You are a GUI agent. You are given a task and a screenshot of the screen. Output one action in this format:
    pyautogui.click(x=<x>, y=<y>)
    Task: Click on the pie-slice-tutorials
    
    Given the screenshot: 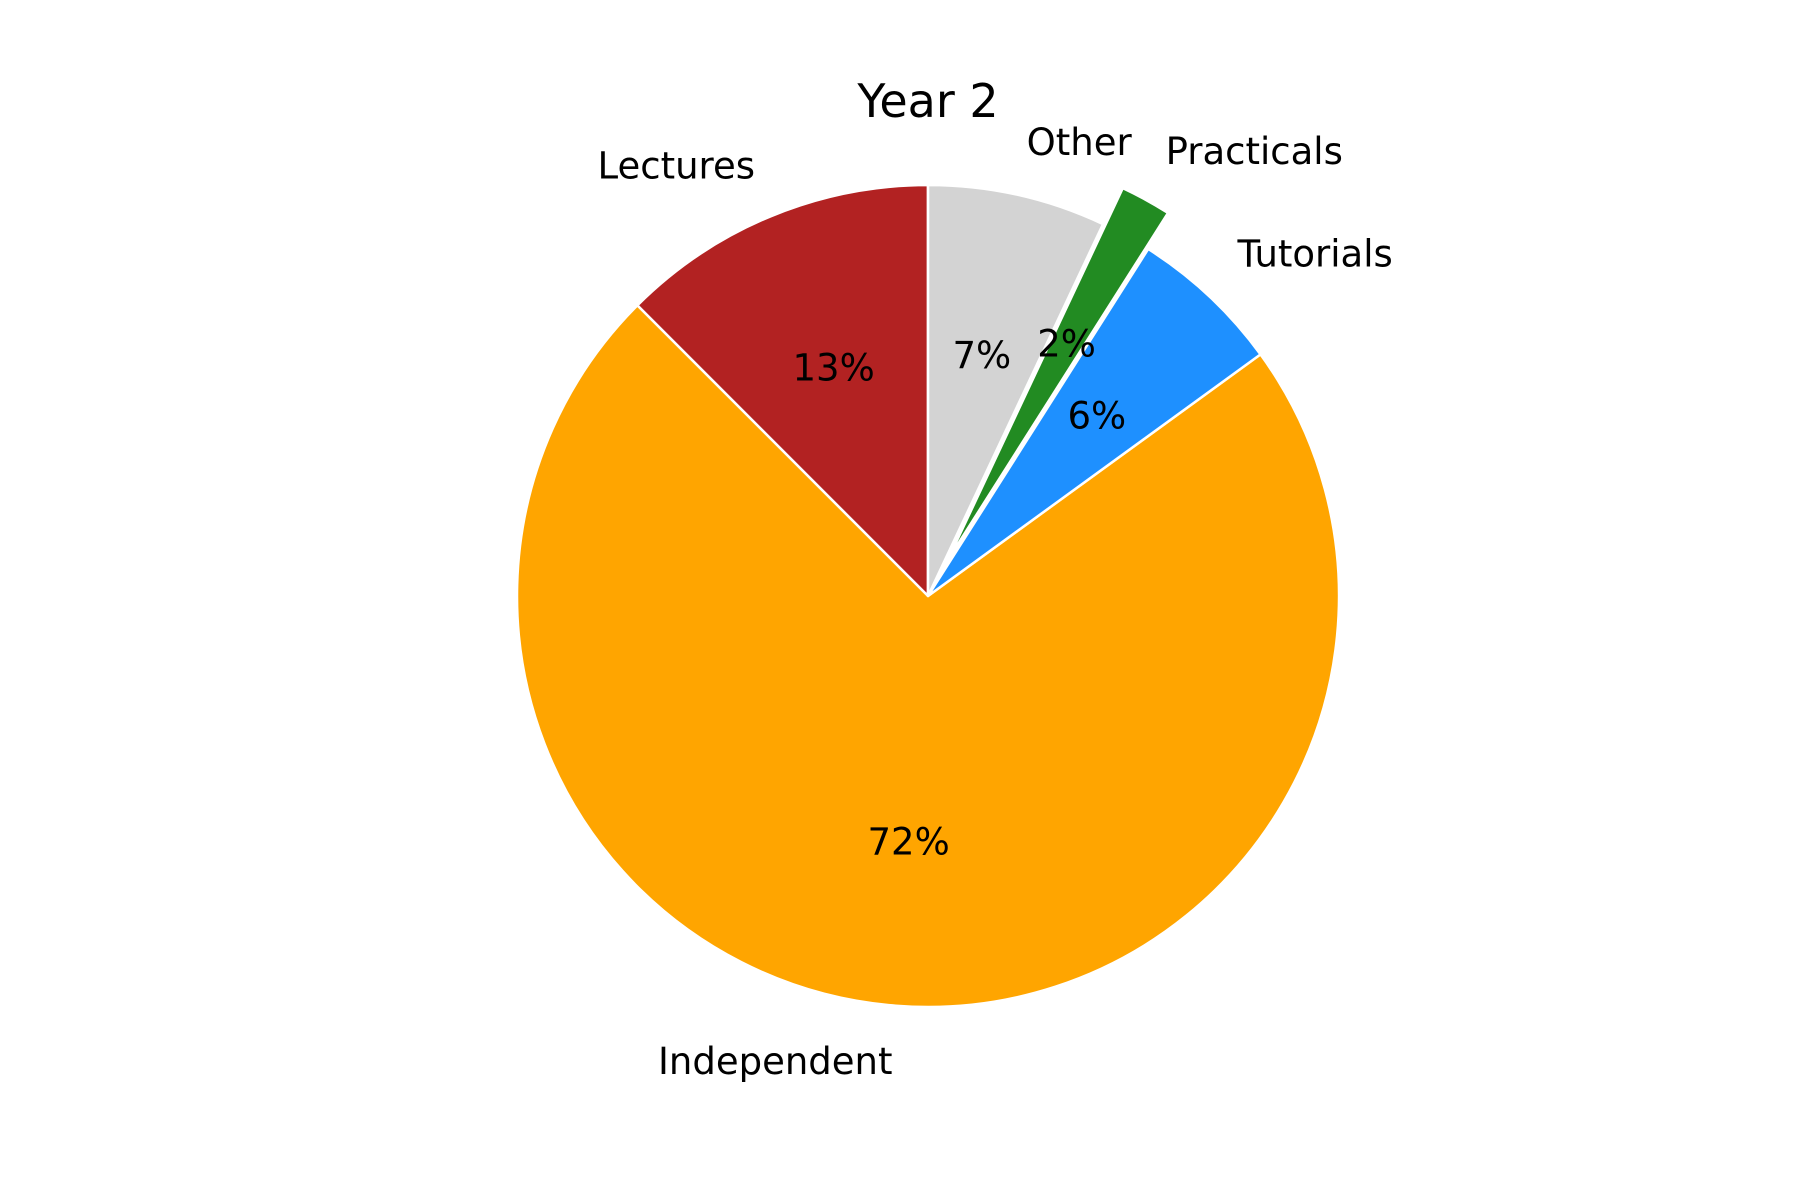 What is the action you would take?
    pyautogui.click(x=1094, y=422)
    